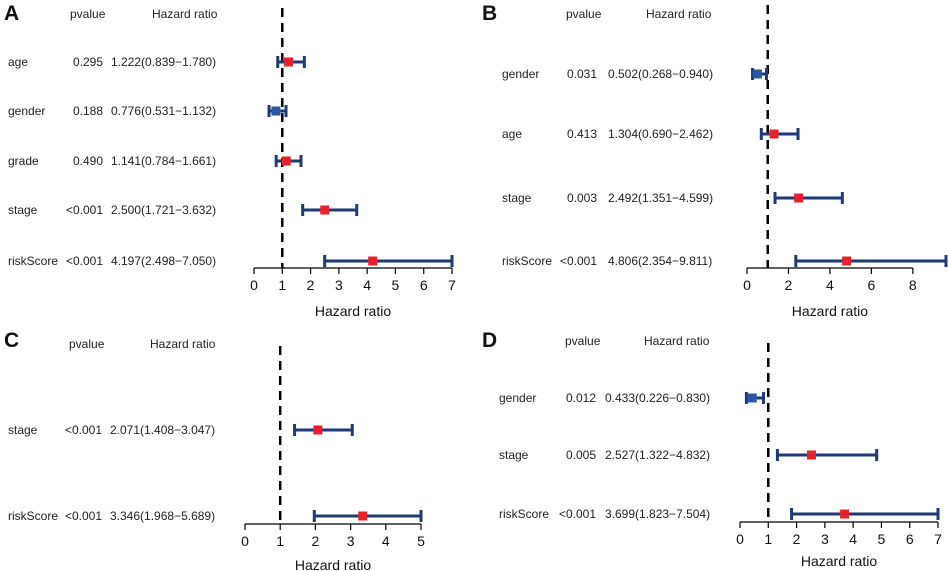  Describe the element at coordinates (581, 398) in the screenshot. I see `pvalue-value: 0.012` at that location.